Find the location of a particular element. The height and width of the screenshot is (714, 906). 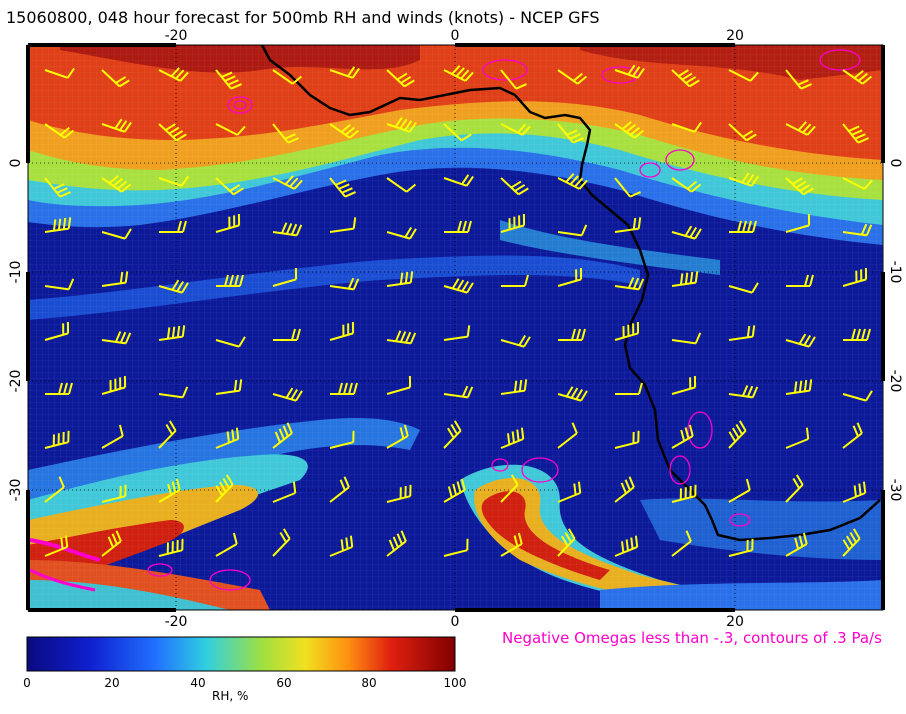

lat-tick-right: -10 is located at coordinates (895, 272).